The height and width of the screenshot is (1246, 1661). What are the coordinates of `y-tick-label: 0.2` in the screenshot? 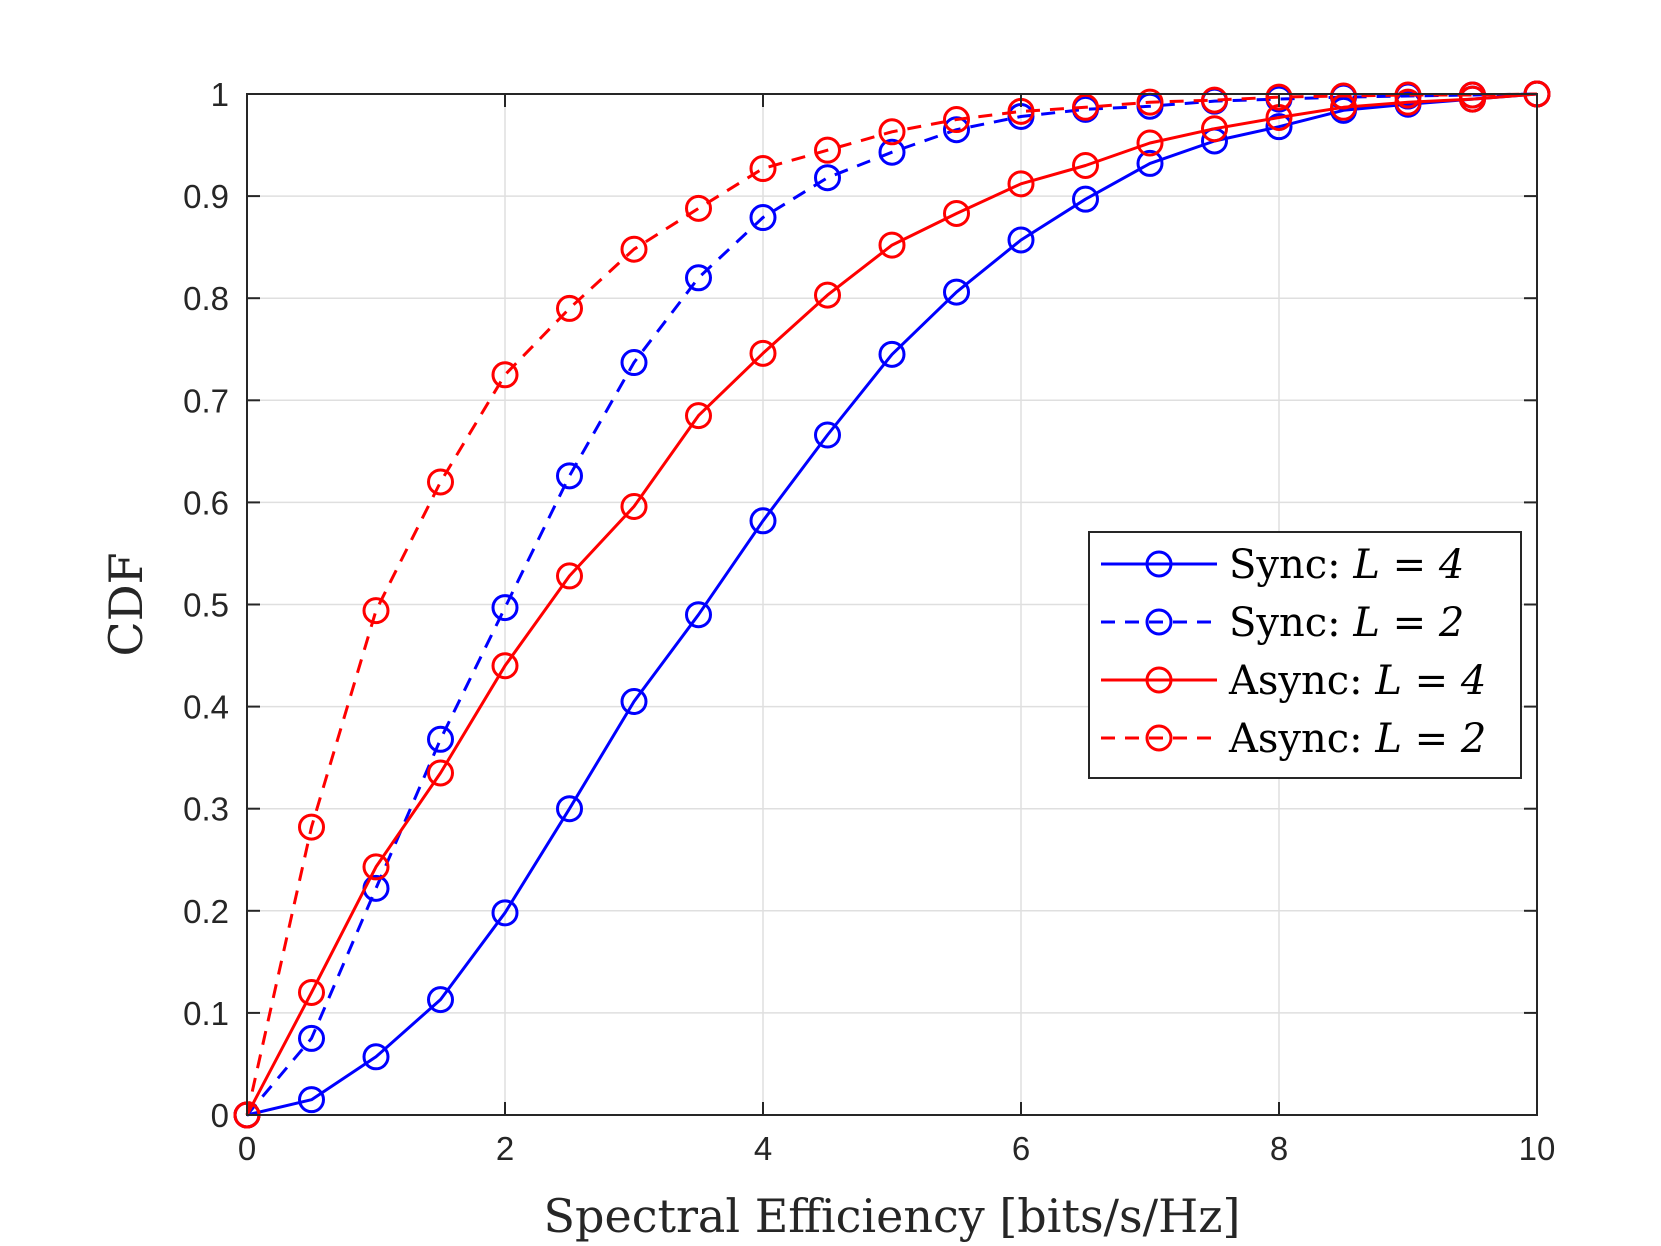 It's located at (206, 911).